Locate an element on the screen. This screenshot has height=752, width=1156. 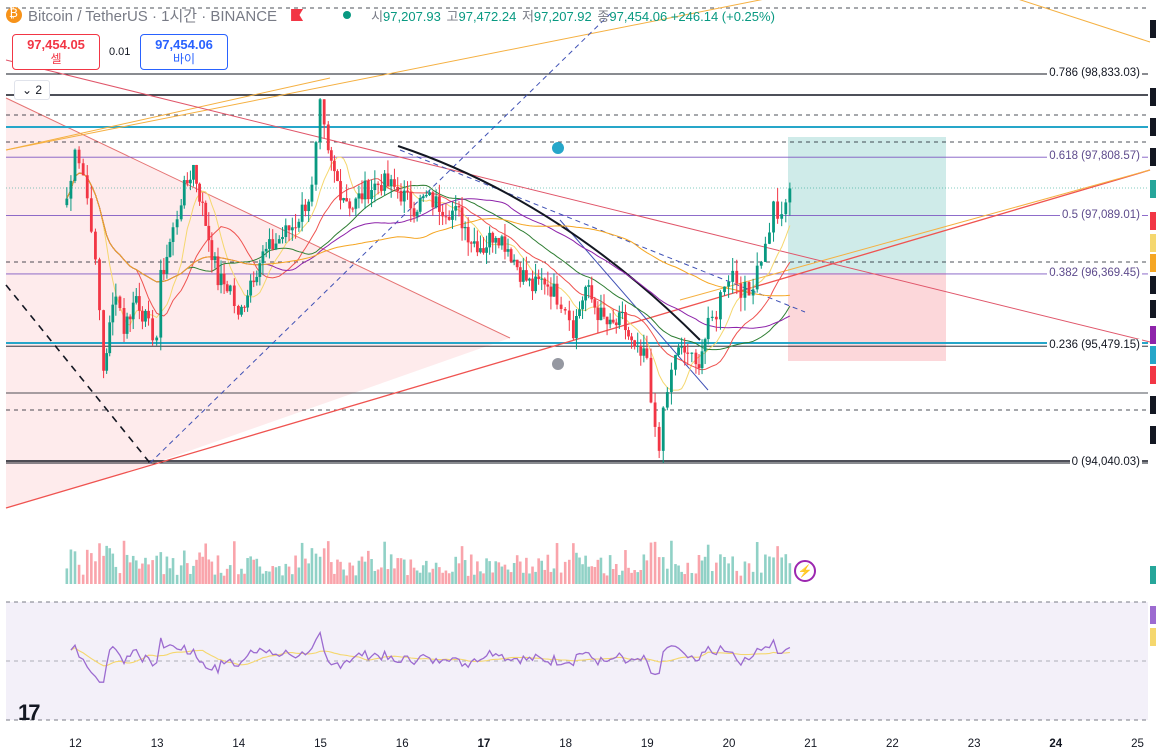
buy-button: 97,454.06 바이 is located at coordinates (184, 52).